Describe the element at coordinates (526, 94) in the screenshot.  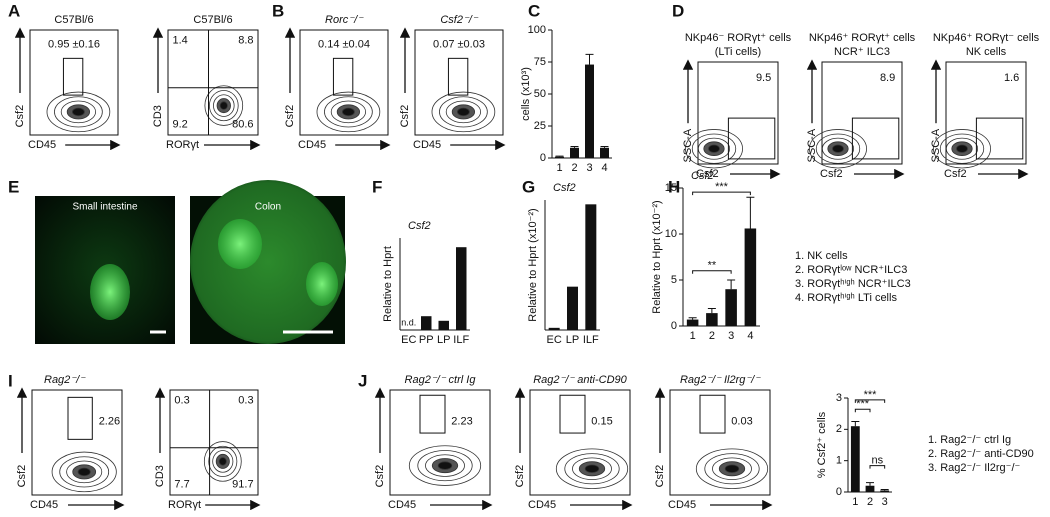
I see `y-axis-label: cells (x10³)` at that location.